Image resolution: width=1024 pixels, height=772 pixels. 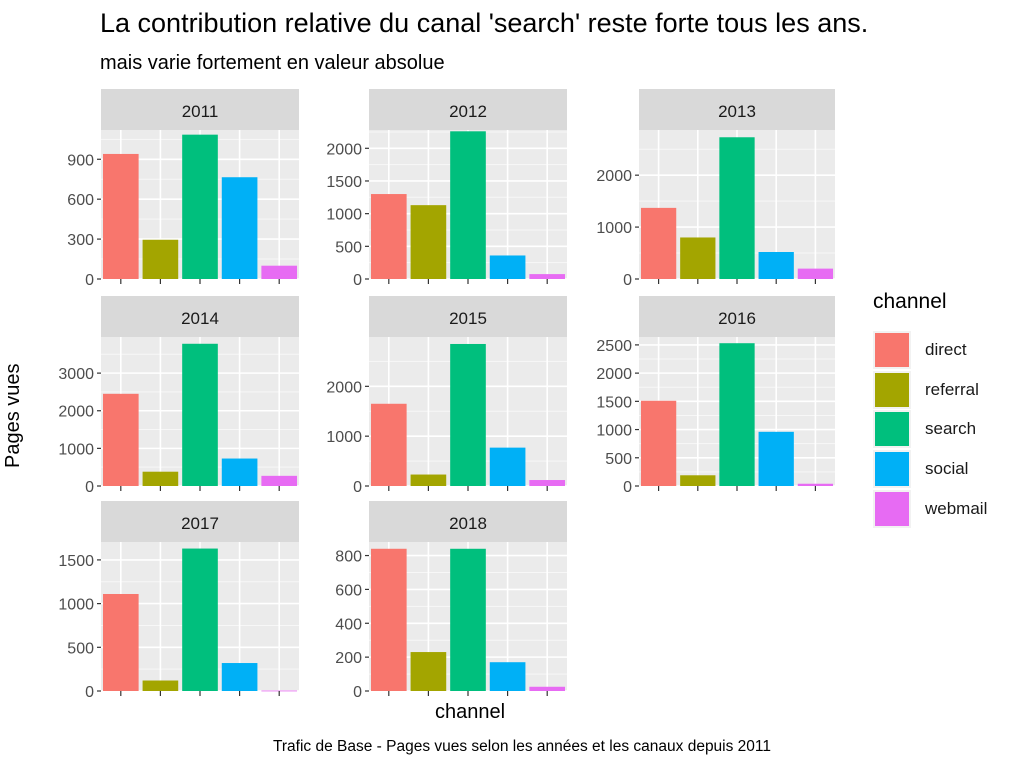 I want to click on bar-search-2012, so click(x=468, y=205).